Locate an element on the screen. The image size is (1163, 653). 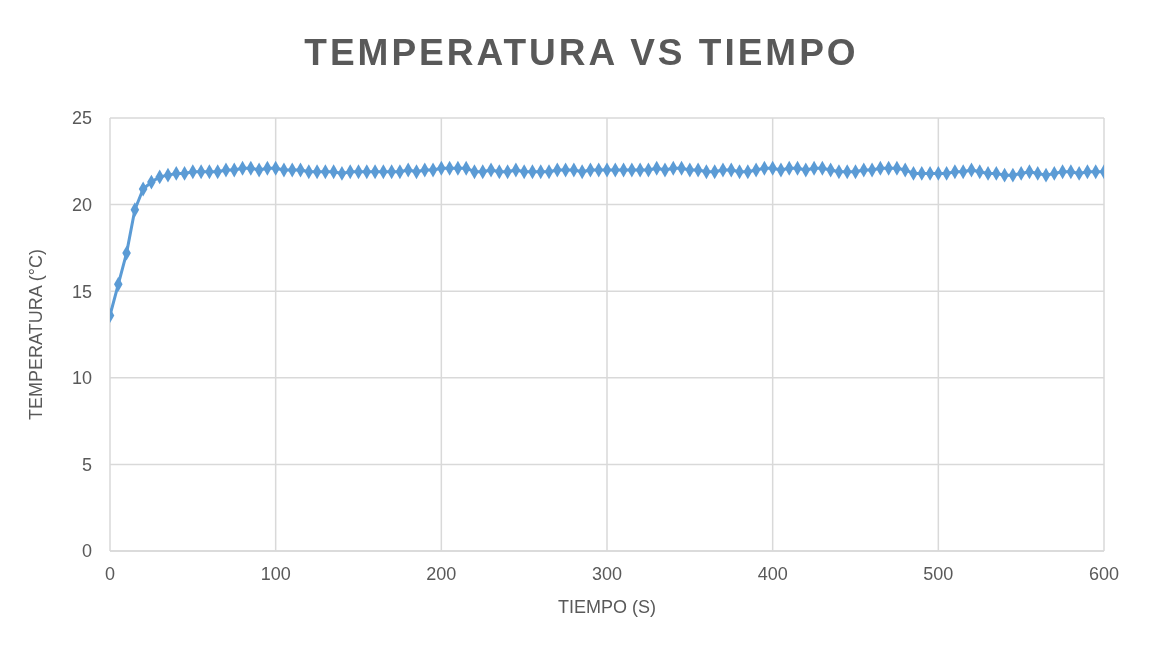
y-tick-label: 15 is located at coordinates (81, 291).